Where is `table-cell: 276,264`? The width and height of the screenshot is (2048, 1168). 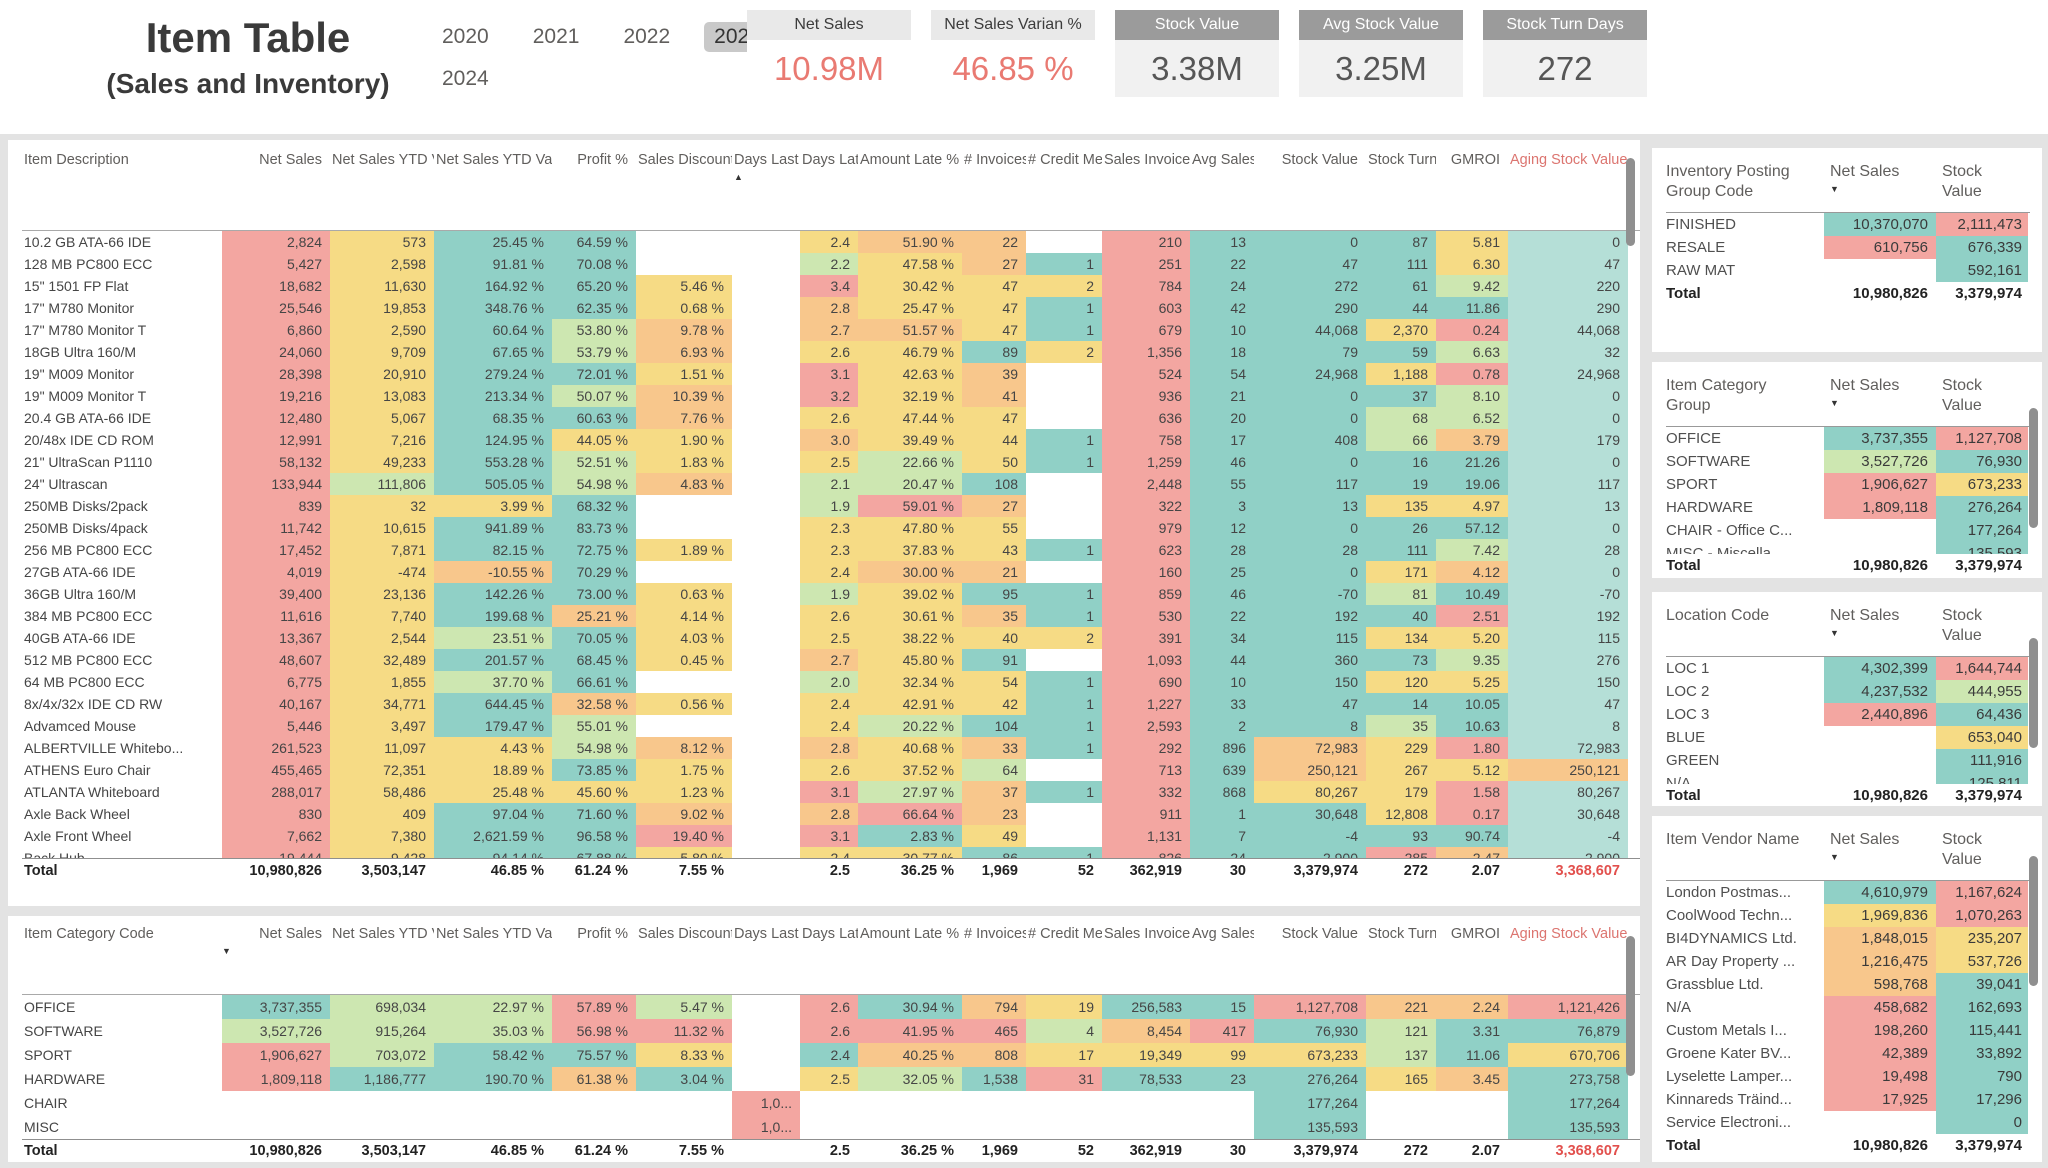 table-cell: 276,264 is located at coordinates (1310, 1079).